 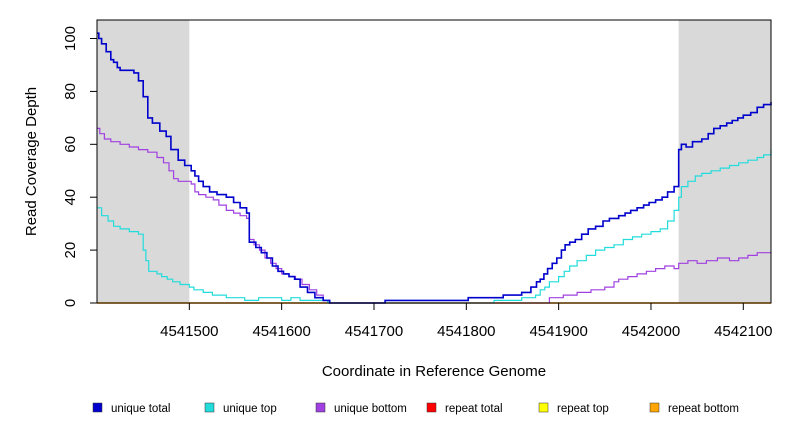 I want to click on legend-swatch-unique-total, so click(x=97, y=407).